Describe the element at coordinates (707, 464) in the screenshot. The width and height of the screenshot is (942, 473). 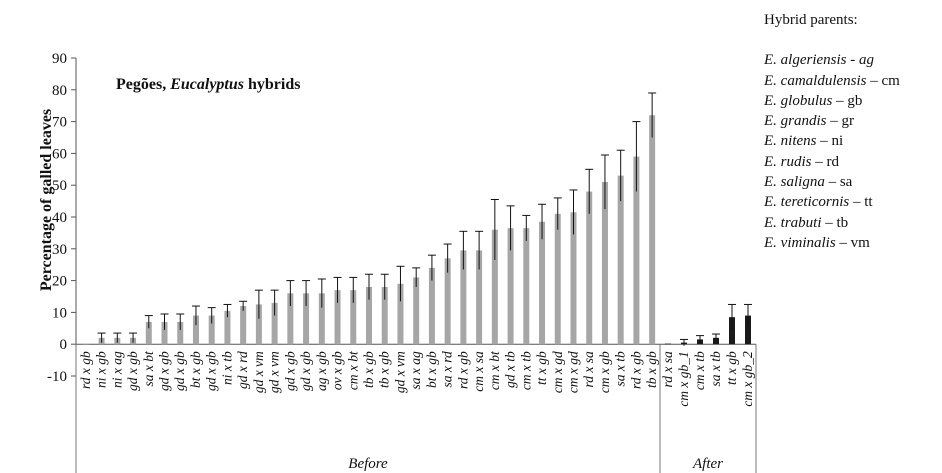
I see `group-label-after: After` at that location.